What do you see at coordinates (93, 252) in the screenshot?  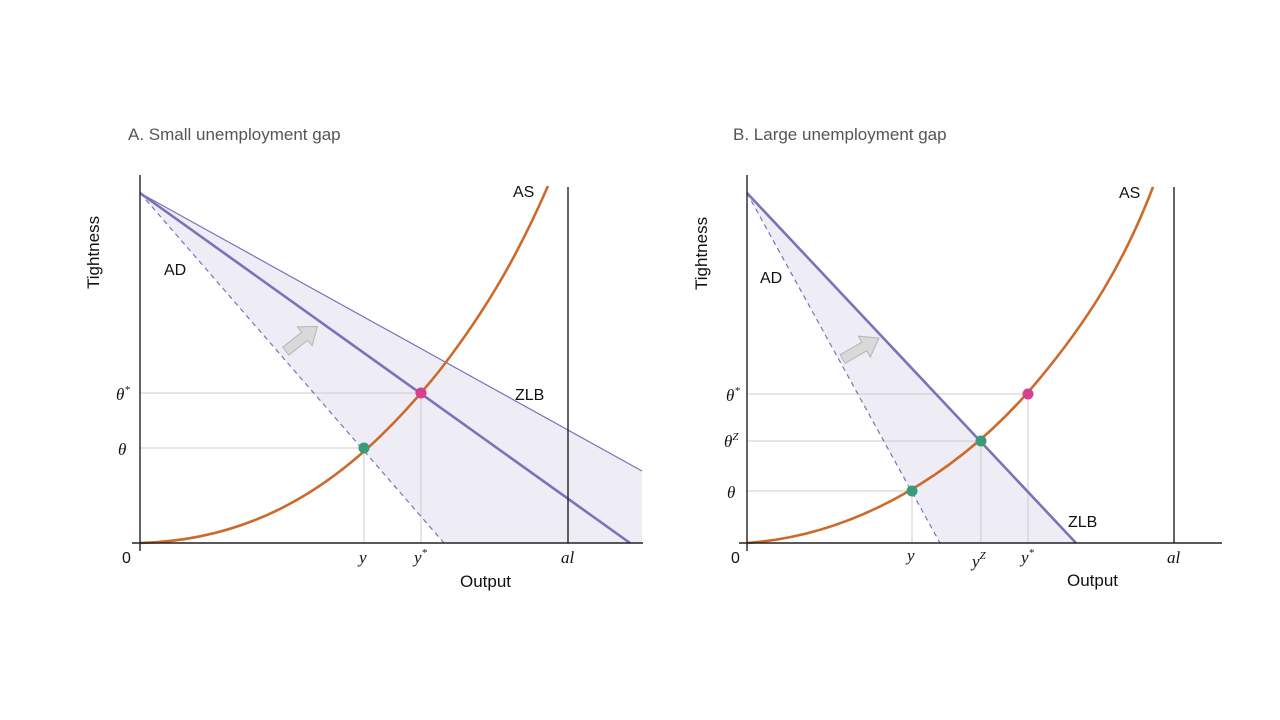 I see `panel-a-y-title: Tightness` at bounding box center [93, 252].